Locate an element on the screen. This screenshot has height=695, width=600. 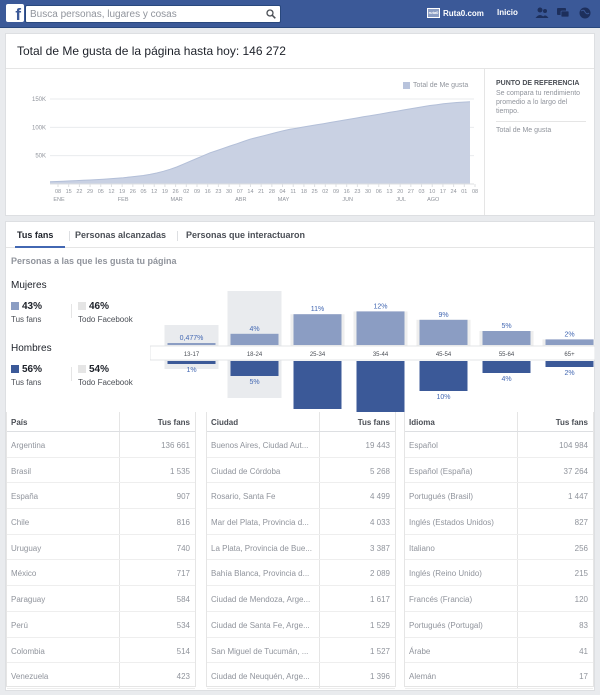
men-value-label: 4% is located at coordinates (506, 379).